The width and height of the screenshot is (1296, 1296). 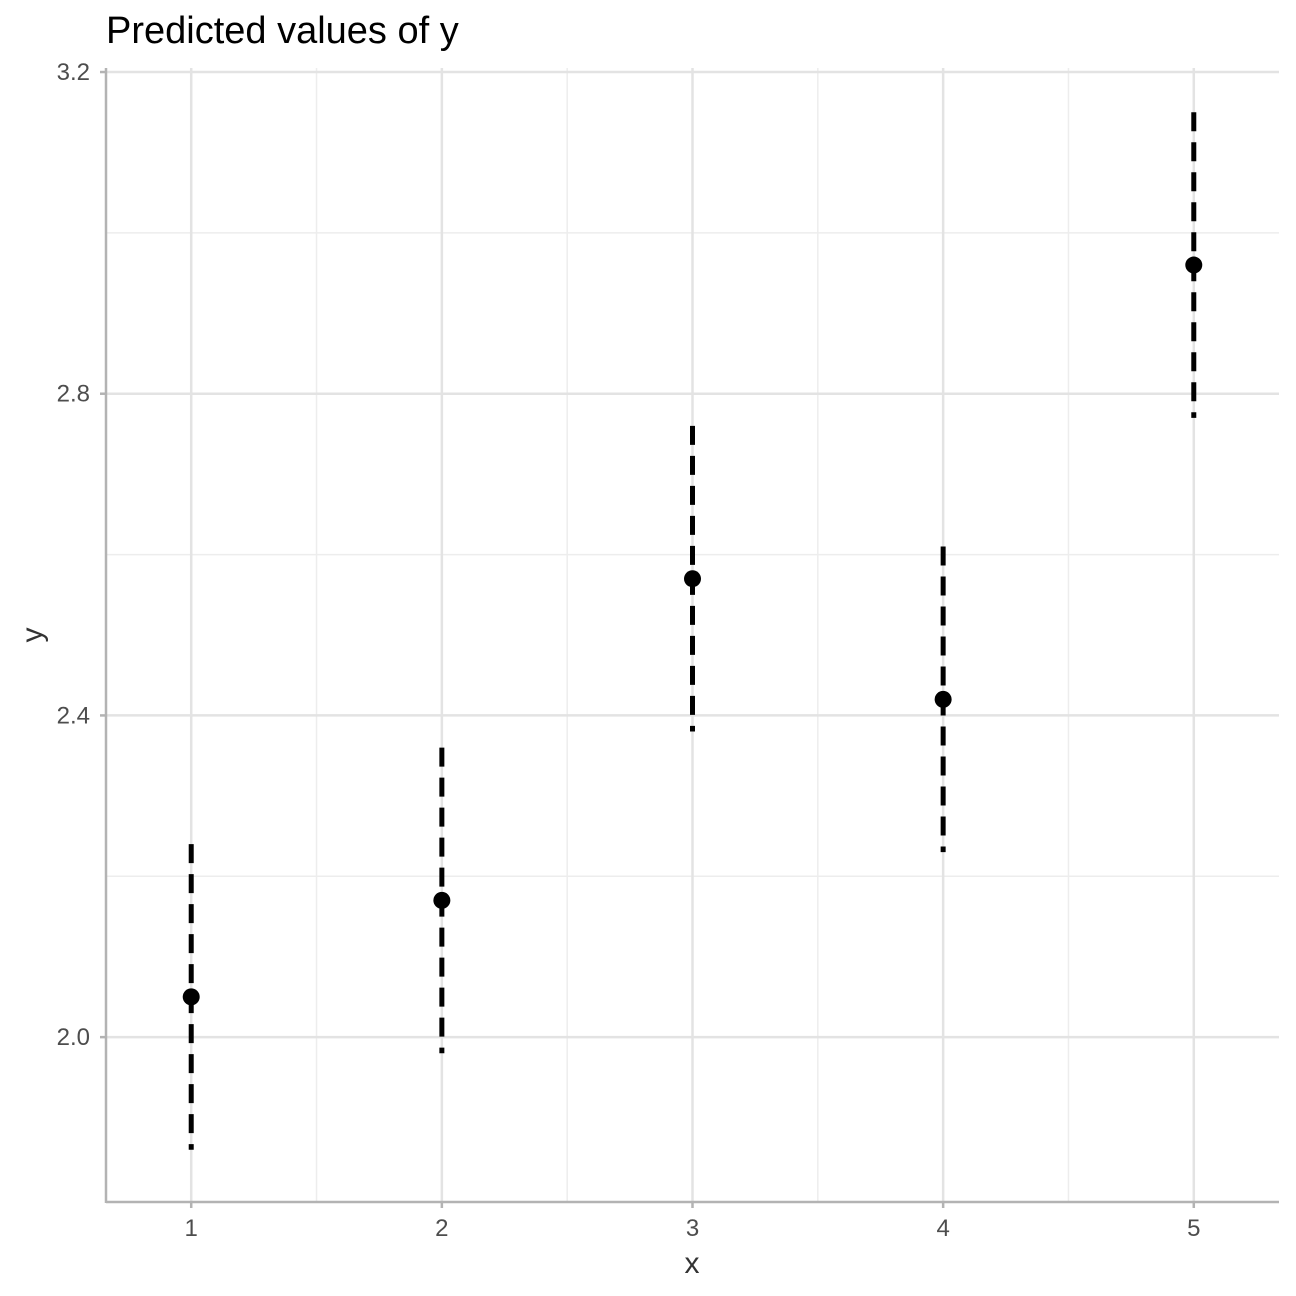 What do you see at coordinates (1193, 1228) in the screenshot?
I see `x-tick-label: 5` at bounding box center [1193, 1228].